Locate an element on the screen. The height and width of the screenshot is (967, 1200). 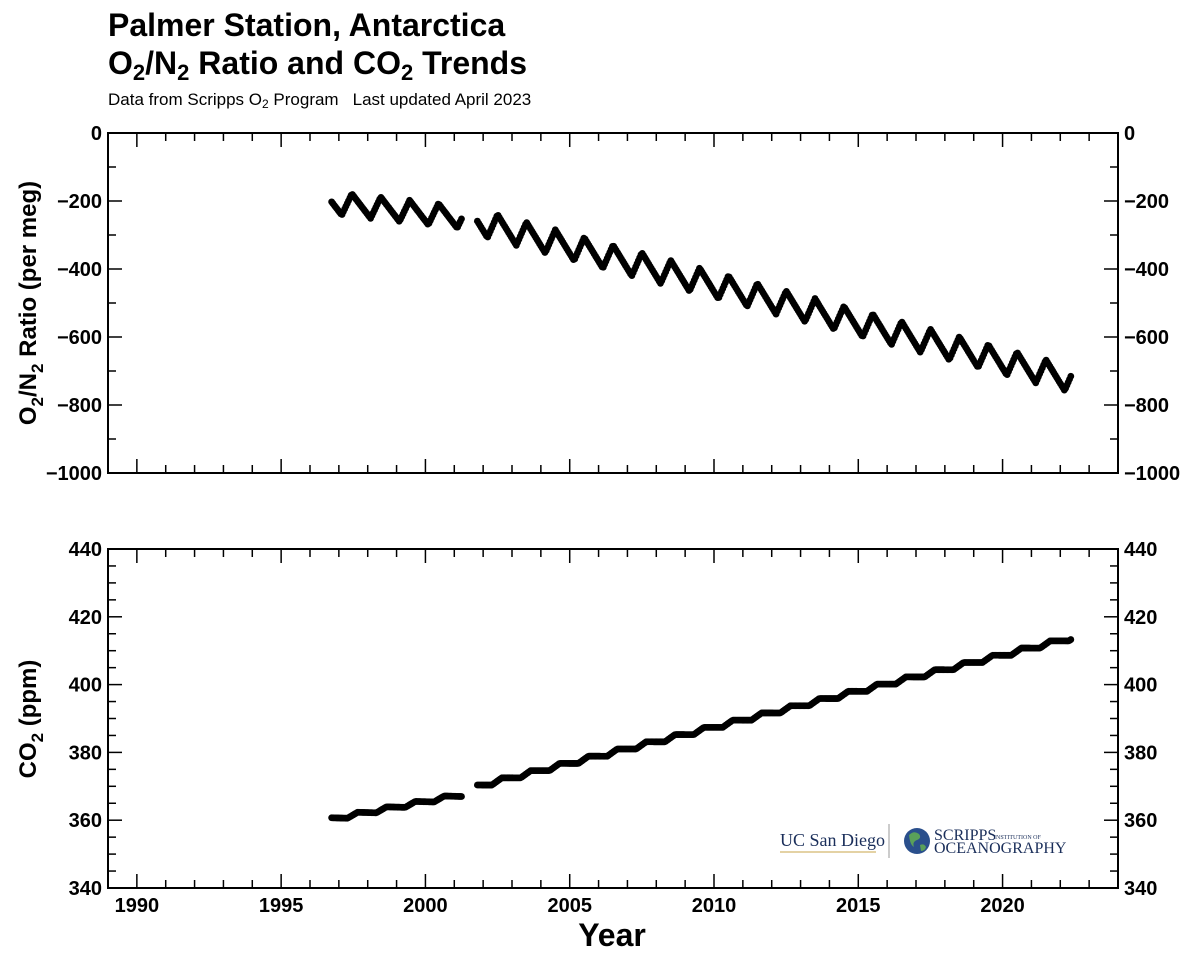
x-tick-label: 2015 is located at coordinates (858, 906).